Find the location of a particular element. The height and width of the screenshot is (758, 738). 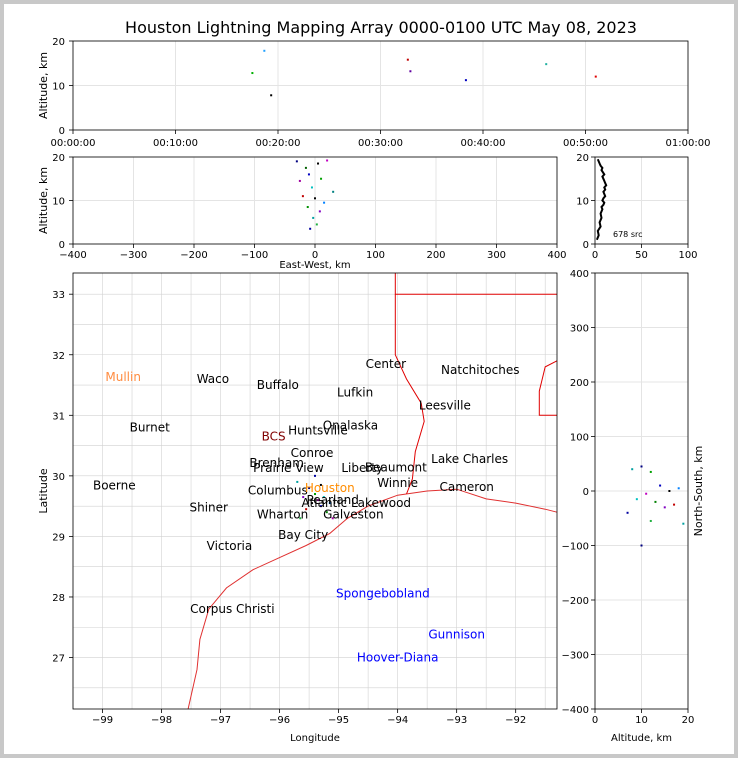

map-place-label: Leesville is located at coordinates (445, 406).